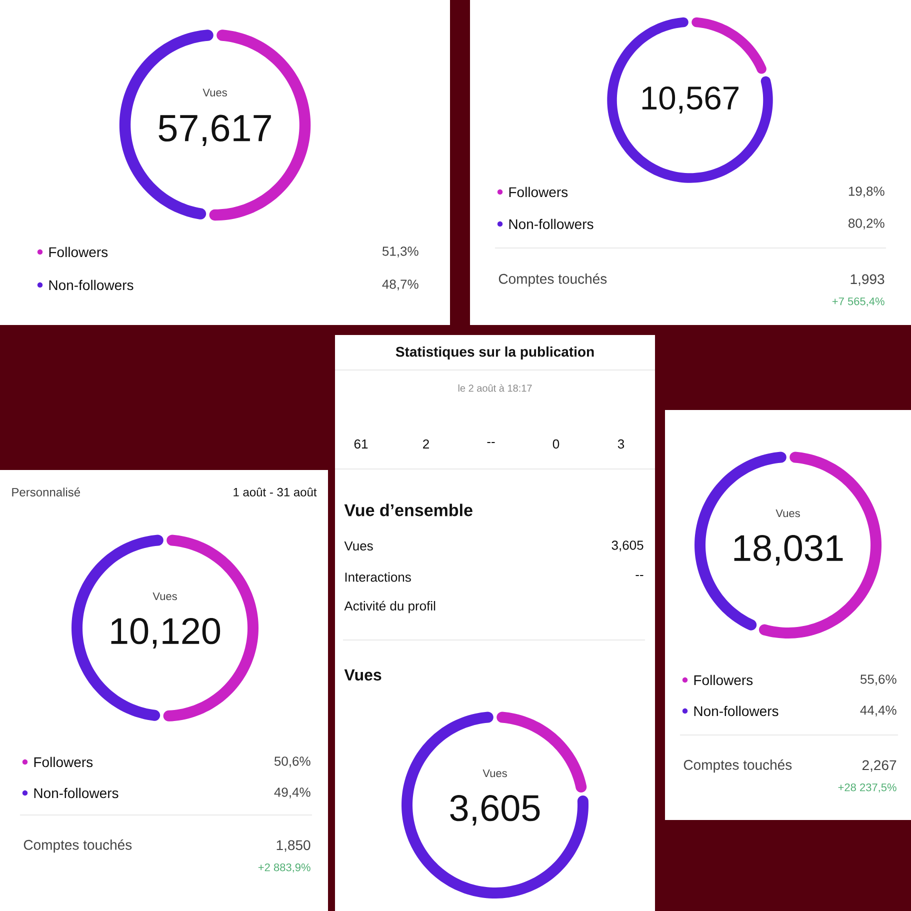 The width and height of the screenshot is (911, 911). Describe the element at coordinates (390, 607) in the screenshot. I see `text: Activité du profil` at that location.